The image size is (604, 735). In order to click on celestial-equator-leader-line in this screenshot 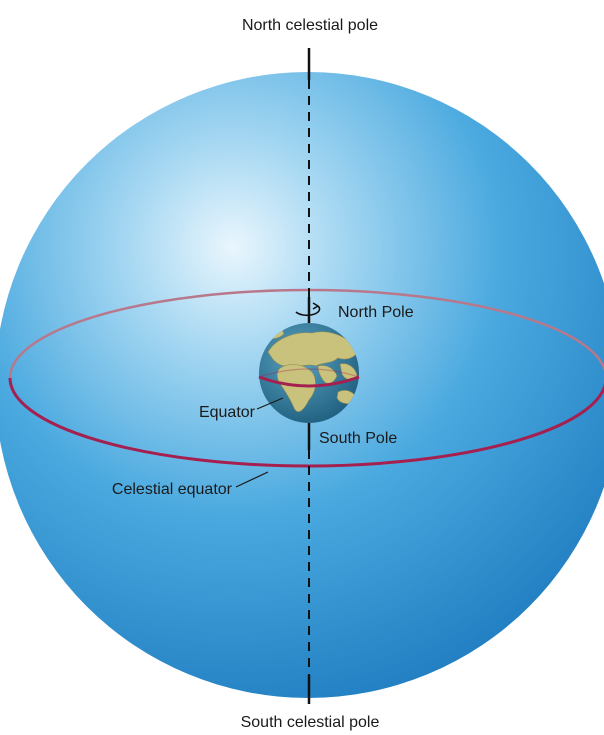, I will do `click(252, 479)`.